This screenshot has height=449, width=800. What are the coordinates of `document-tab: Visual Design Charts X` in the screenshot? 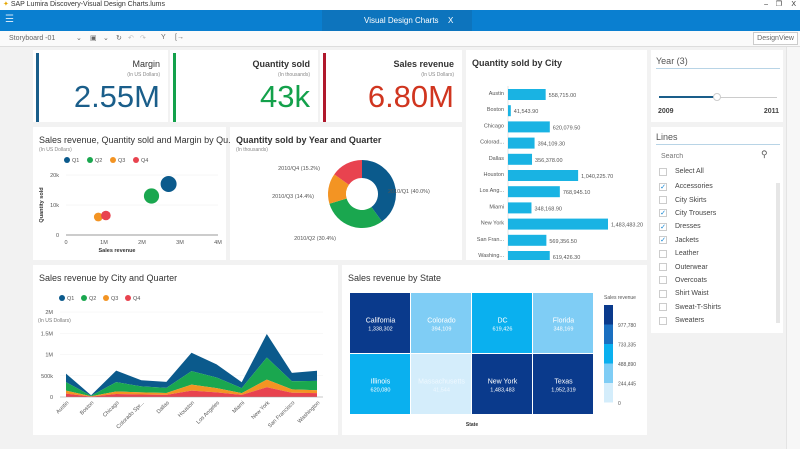 It's located at (397, 20).